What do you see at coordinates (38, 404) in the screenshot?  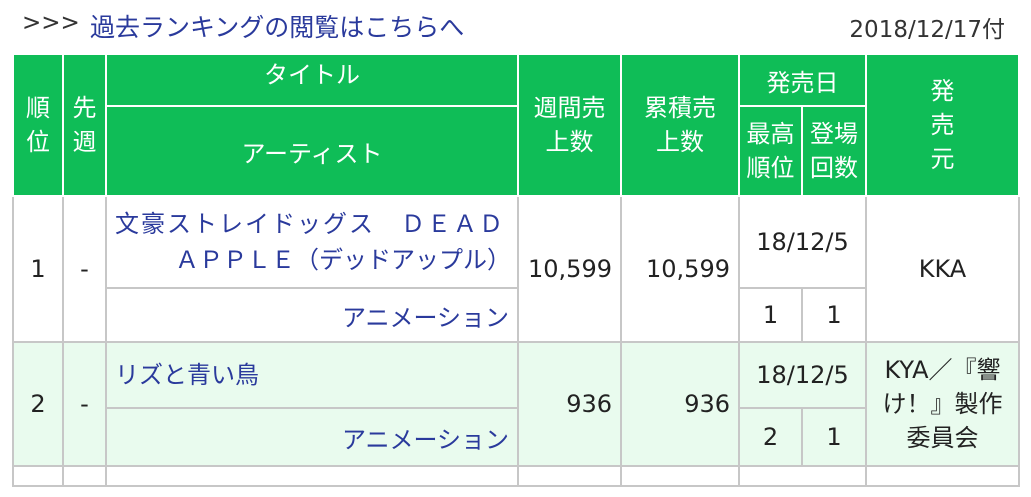 I see `rank-cell: 2` at bounding box center [38, 404].